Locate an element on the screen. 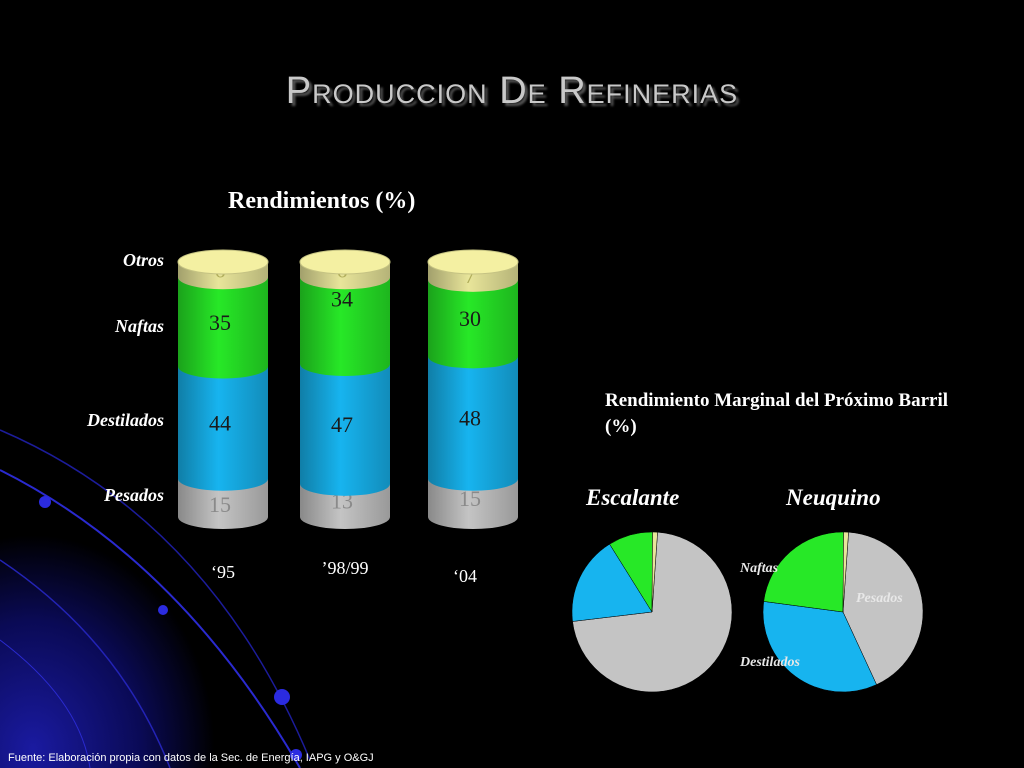 Image resolution: width=1024 pixels, height=768 pixels. pie-title-neuquino: Neuquino is located at coordinates (833, 497).